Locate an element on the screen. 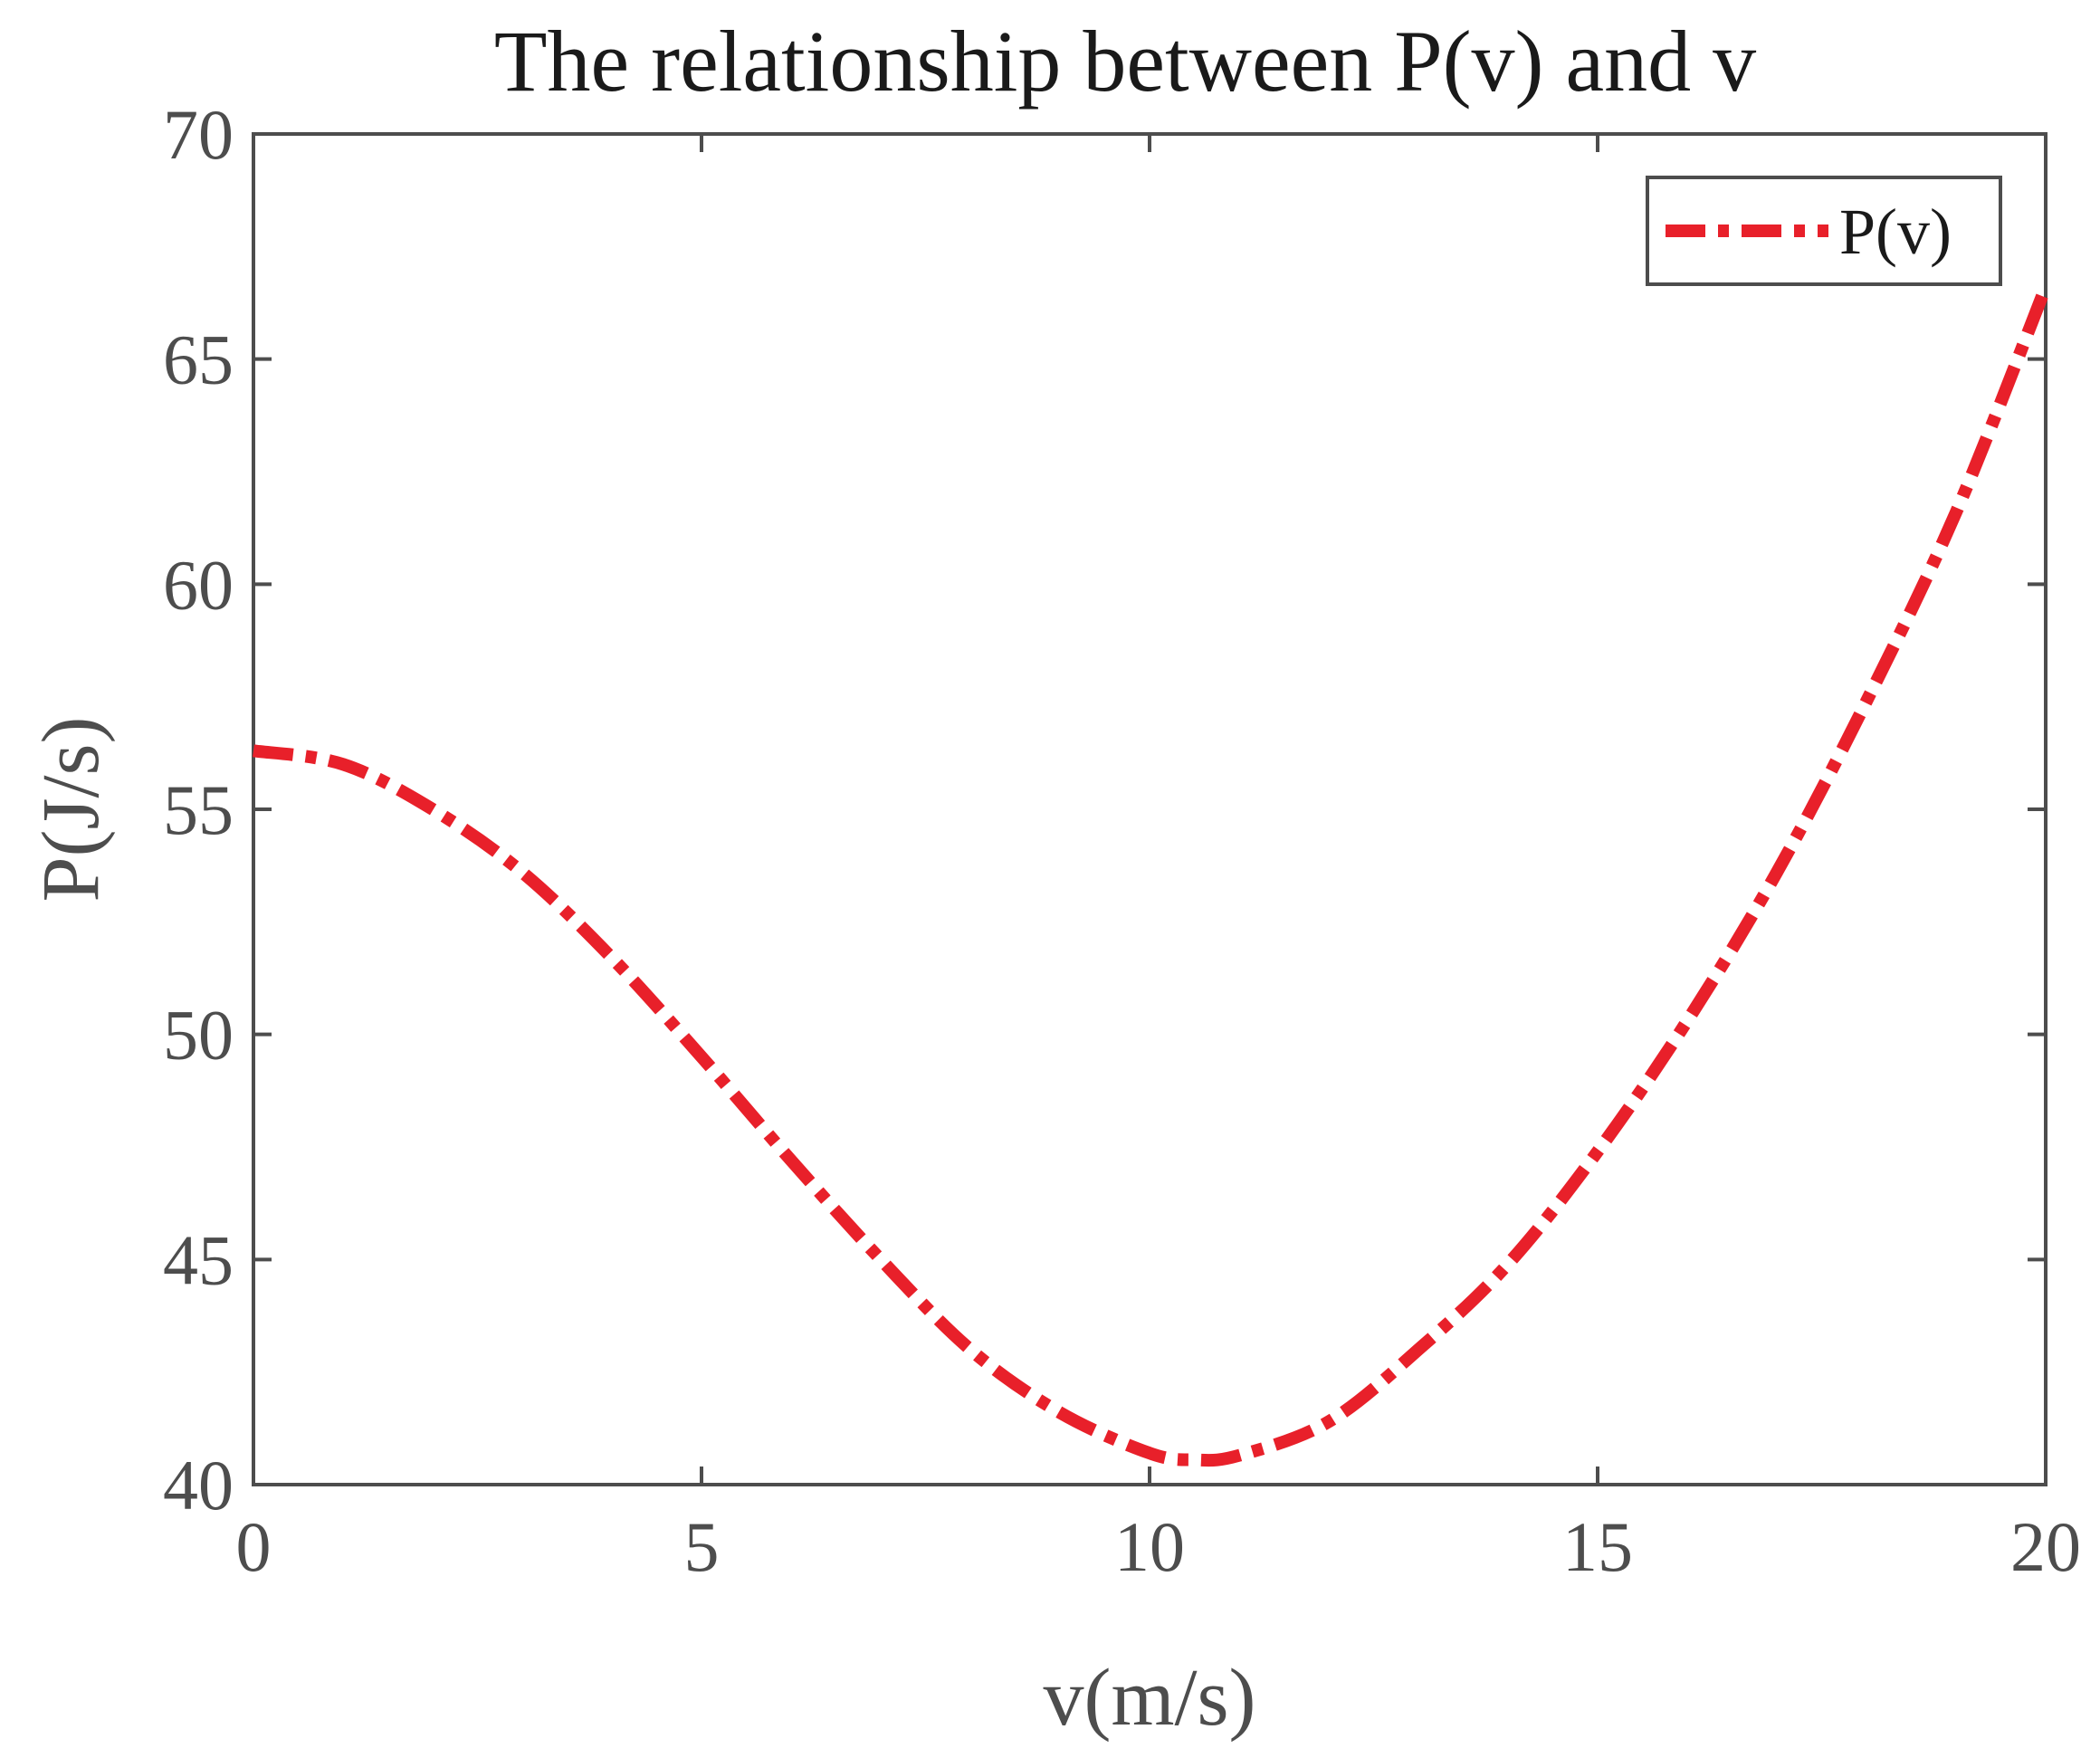 The height and width of the screenshot is (1758, 2100). y-tick-label: 55 is located at coordinates (199, 810).